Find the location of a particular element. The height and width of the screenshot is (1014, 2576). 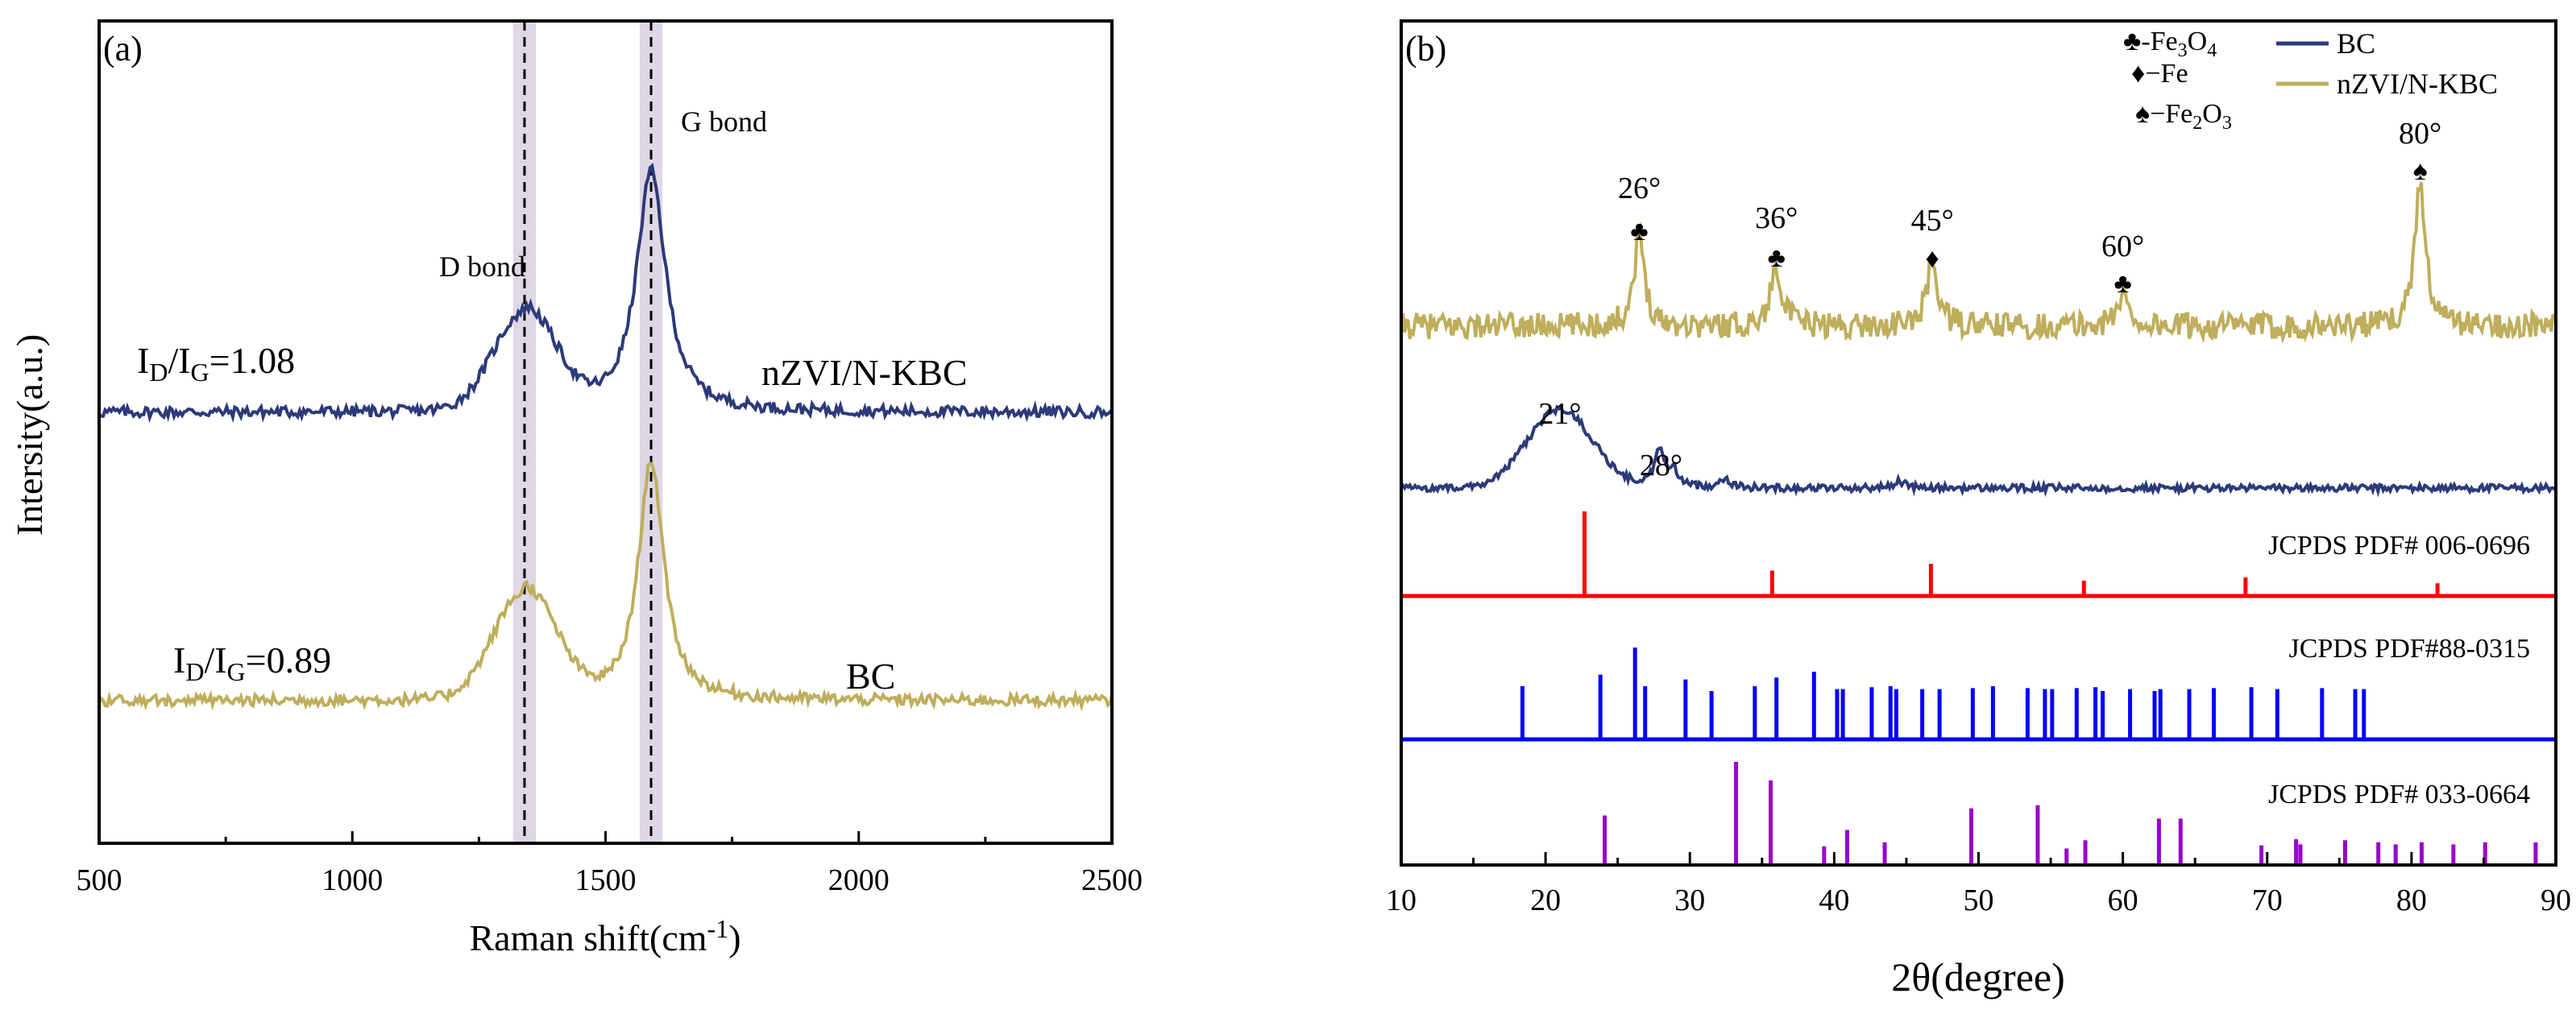

peak-angle-label: 26° is located at coordinates (1639, 188).